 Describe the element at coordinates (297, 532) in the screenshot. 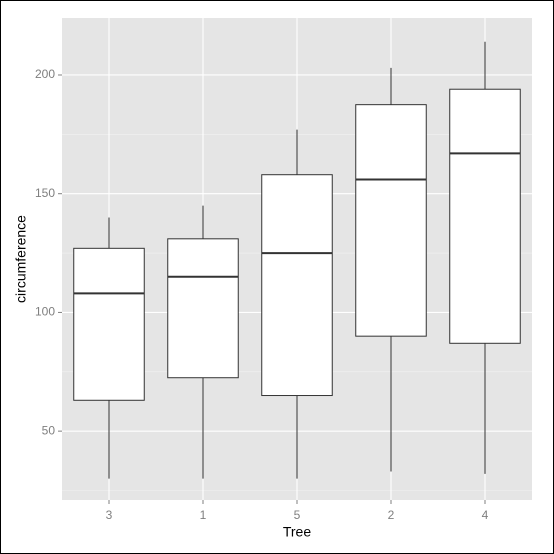

I see `x-axis-title: Tree` at that location.